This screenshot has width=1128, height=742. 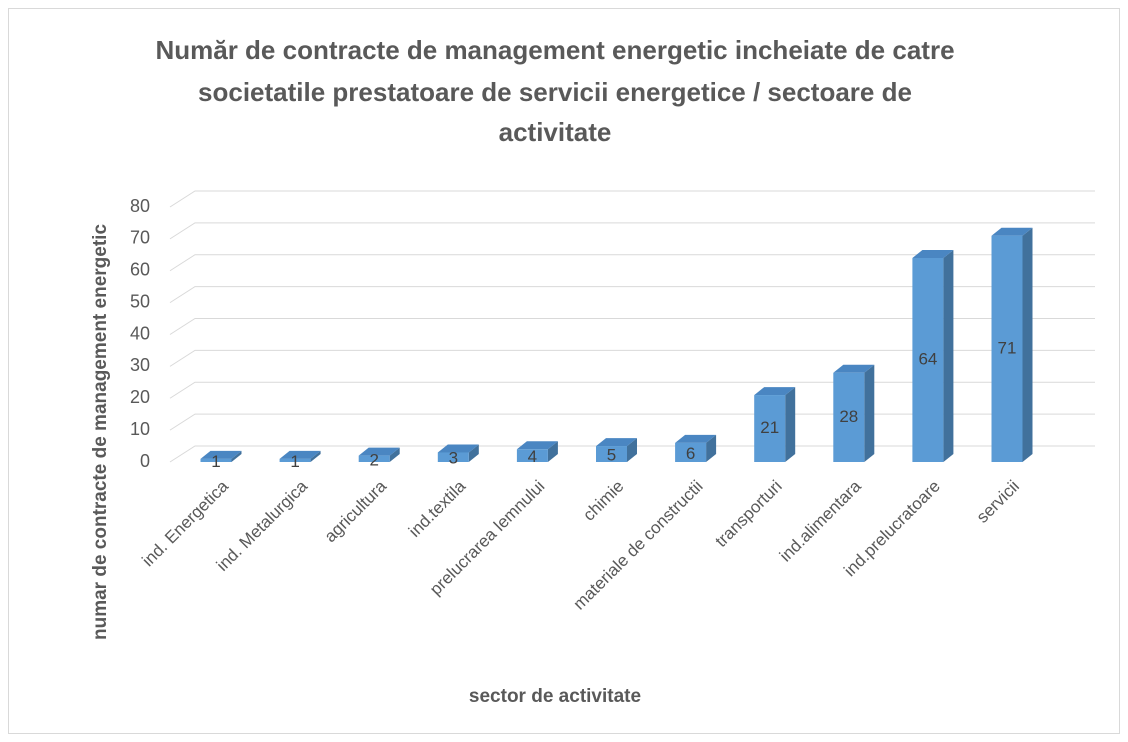 I want to click on y-tick-label: 30, so click(x=140, y=365).